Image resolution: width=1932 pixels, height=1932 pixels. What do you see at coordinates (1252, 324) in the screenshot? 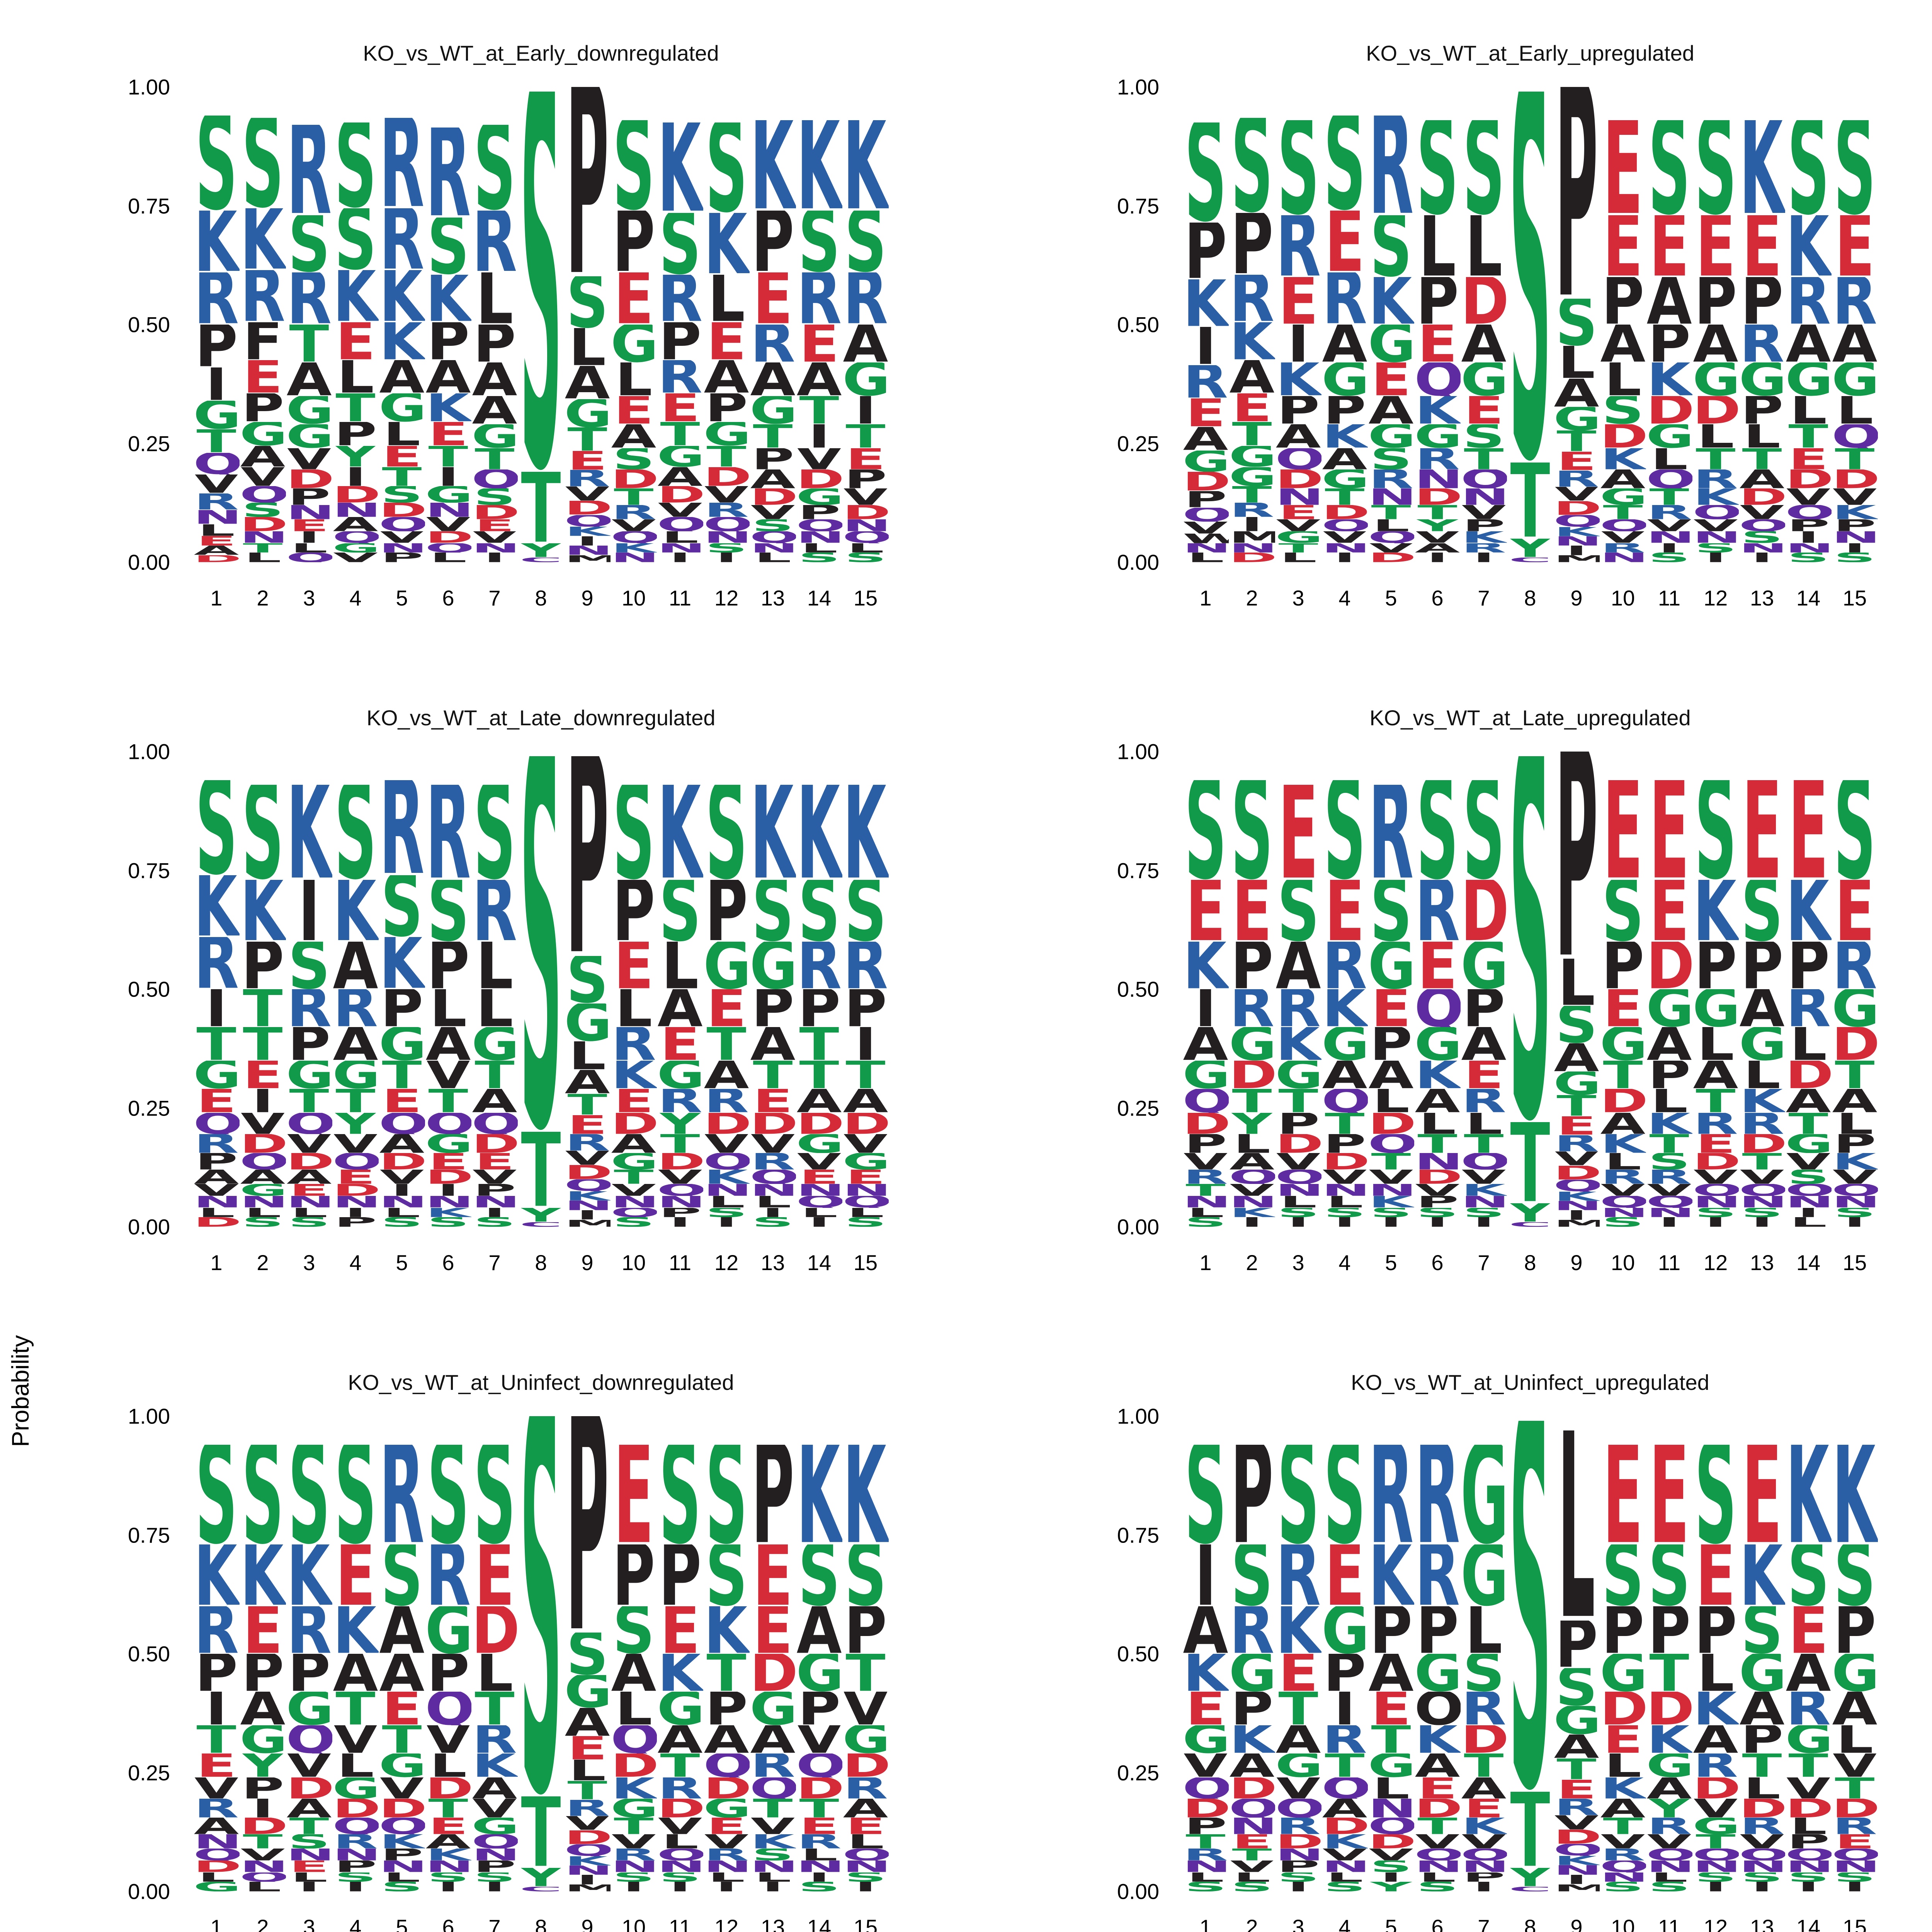
I see `logo-column: SPRKAETGGTRIMND` at bounding box center [1252, 324].